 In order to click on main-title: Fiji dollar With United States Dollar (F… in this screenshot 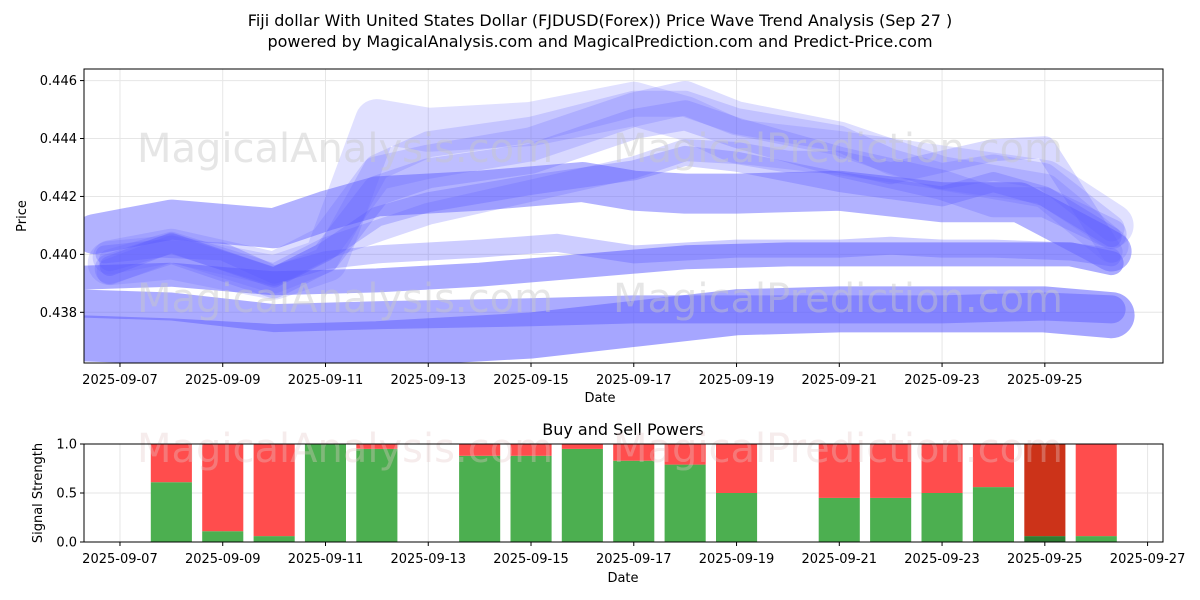, I will do `click(600, 20)`.